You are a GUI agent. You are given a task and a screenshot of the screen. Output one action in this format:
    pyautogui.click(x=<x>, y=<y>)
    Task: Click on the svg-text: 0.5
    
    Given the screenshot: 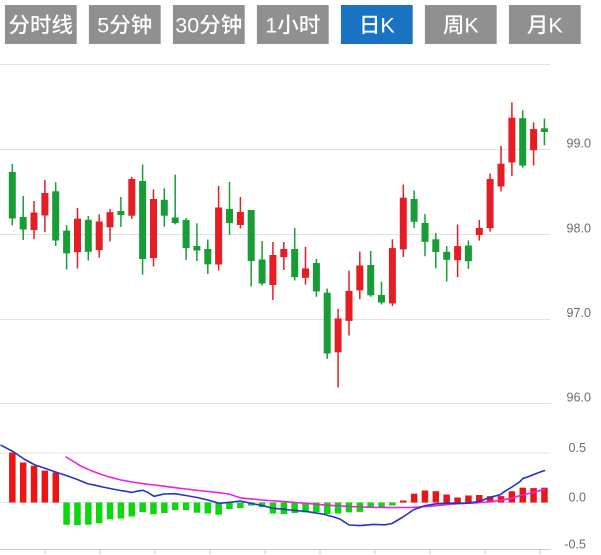 What is the action you would take?
    pyautogui.click(x=577, y=448)
    